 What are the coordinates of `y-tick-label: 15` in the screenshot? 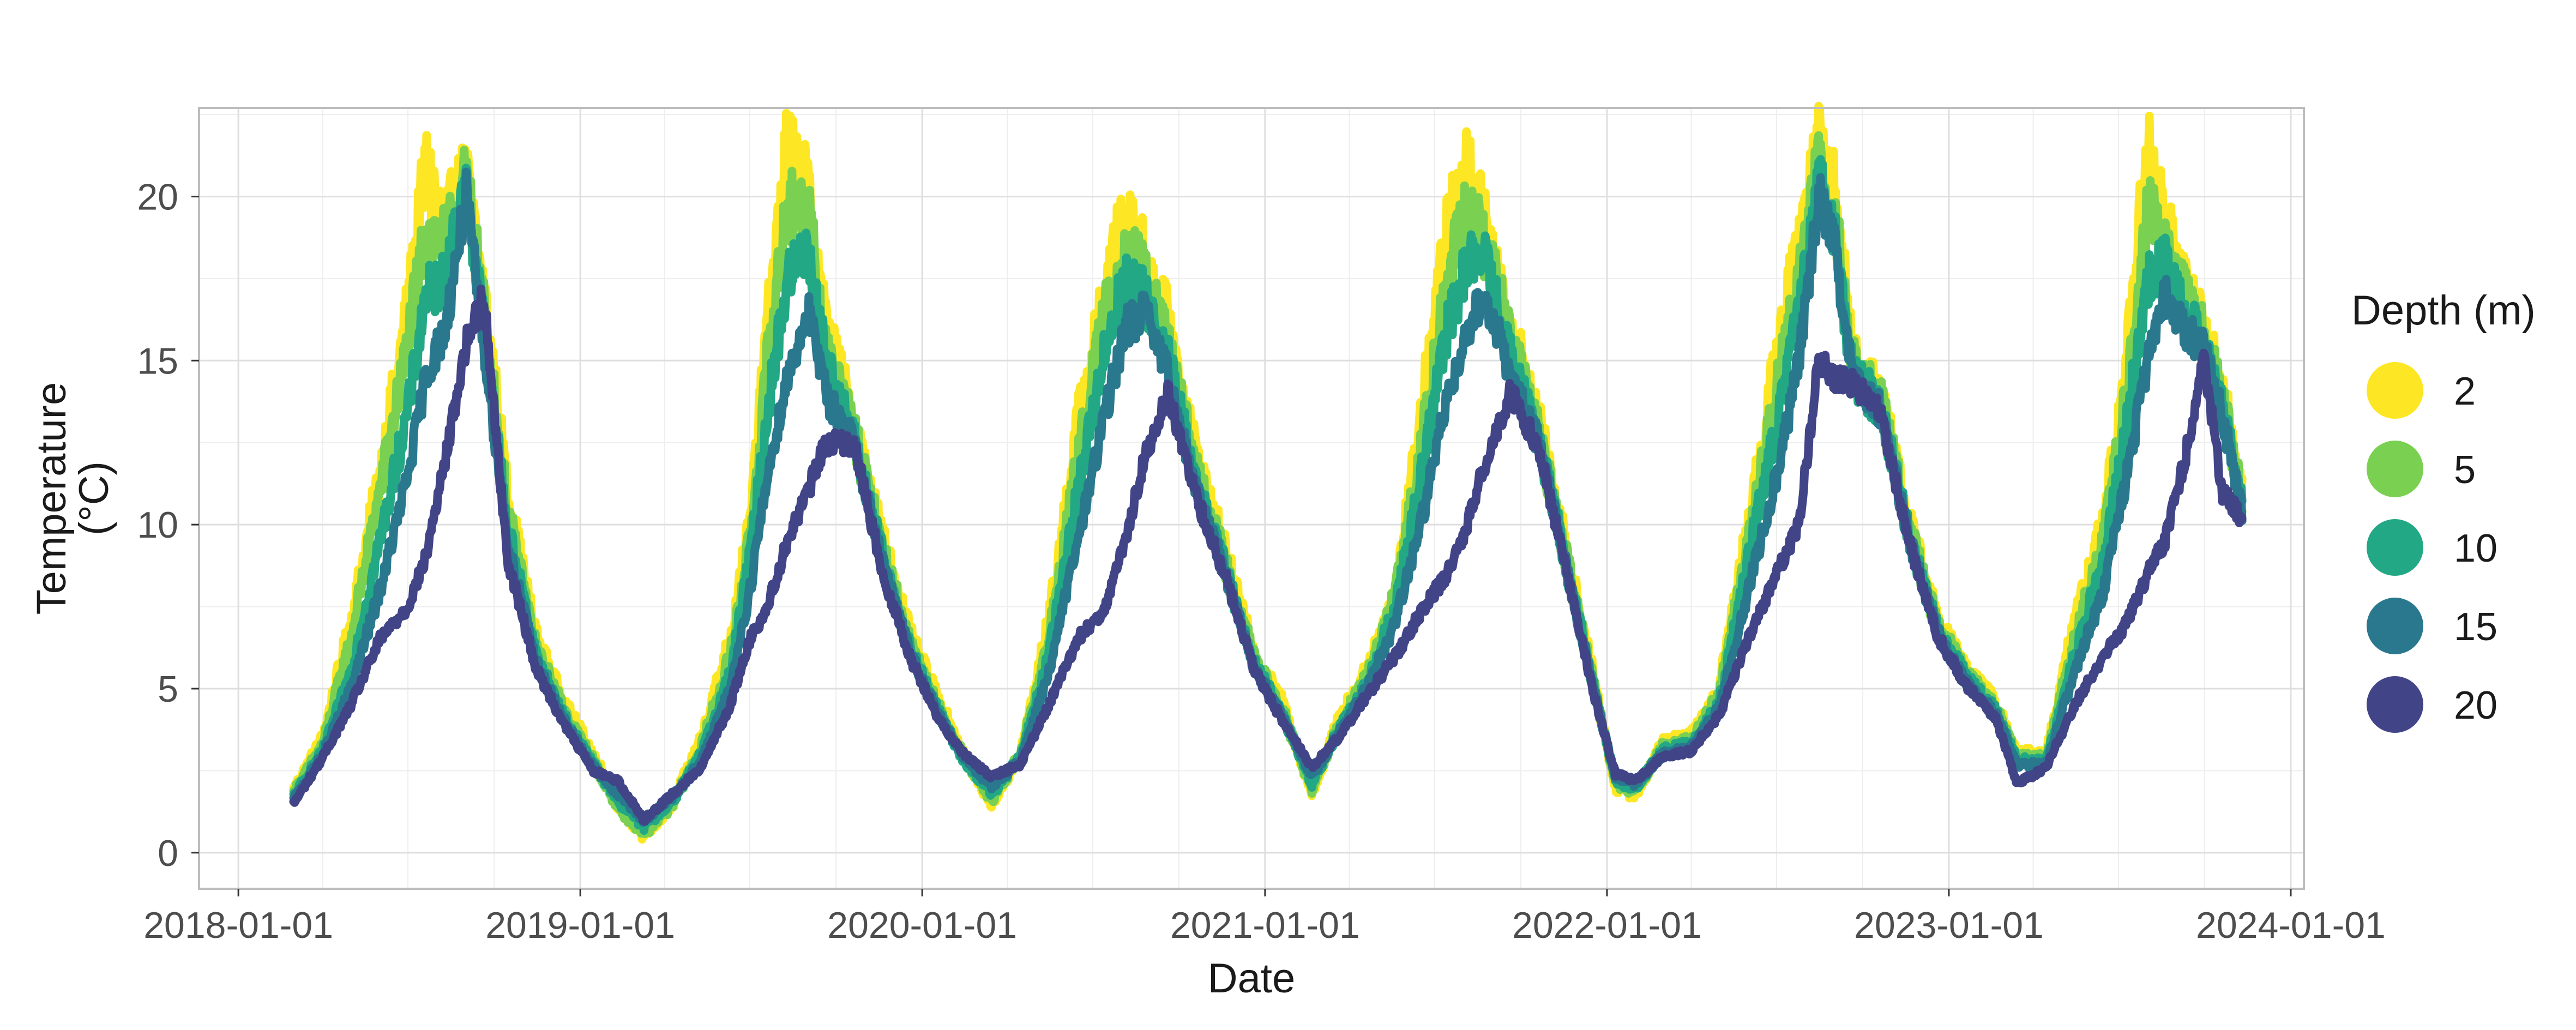 It's located at (157, 361).